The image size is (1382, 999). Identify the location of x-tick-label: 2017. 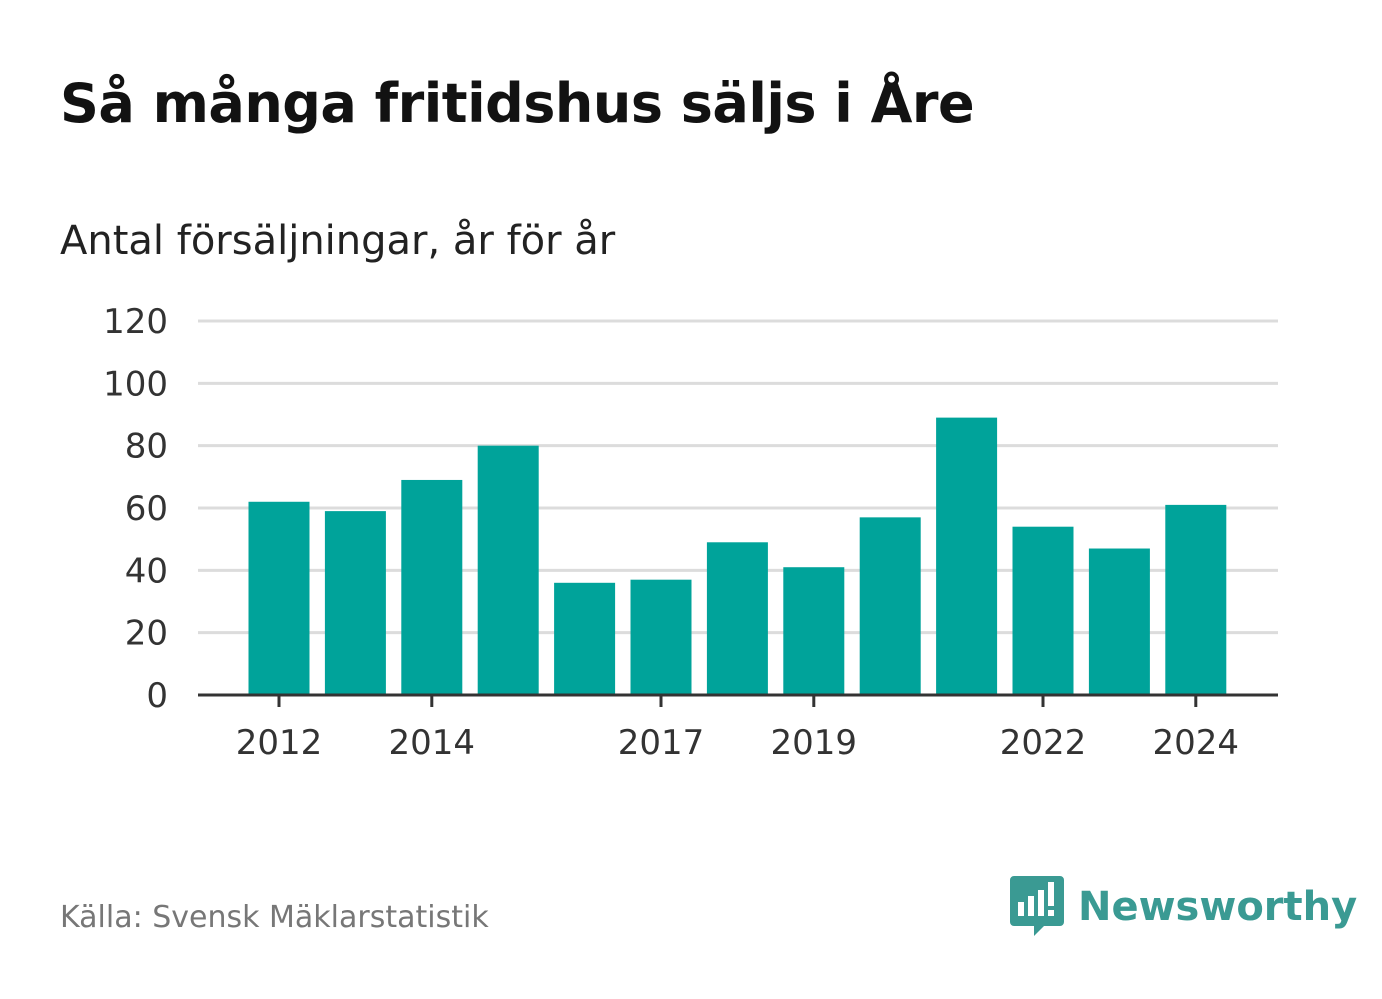
(661, 743).